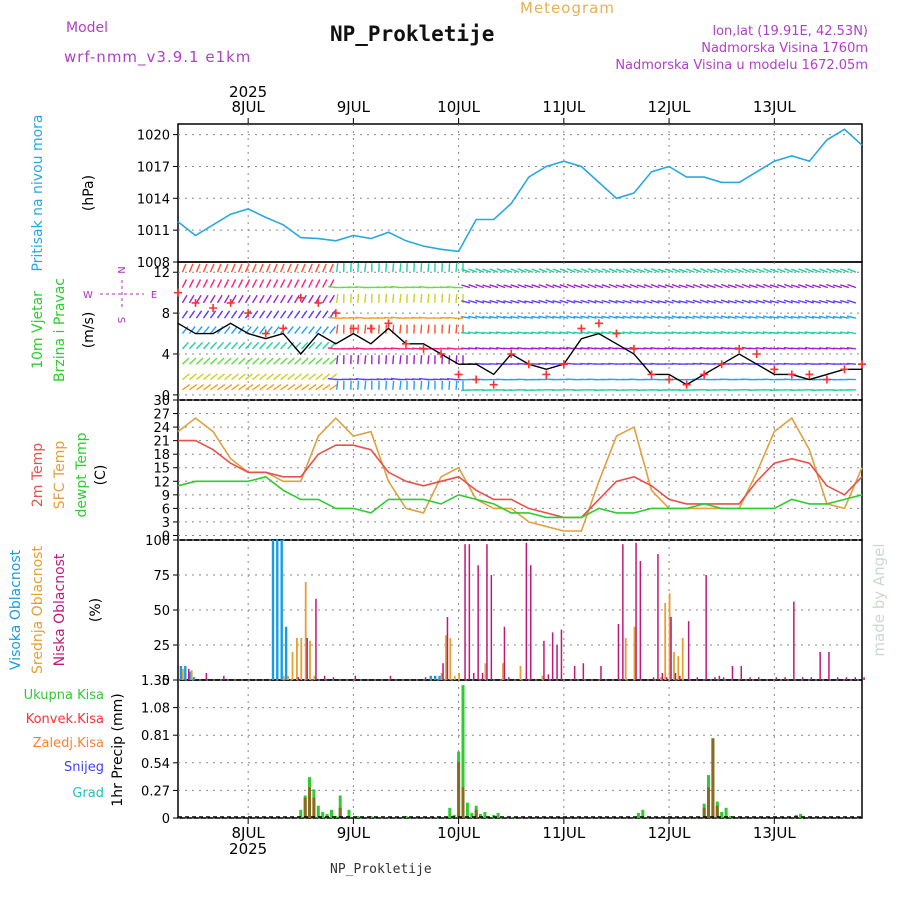 The height and width of the screenshot is (904, 900). Describe the element at coordinates (101, 475) in the screenshot. I see `ylabel-temp-unit: (C)` at that location.